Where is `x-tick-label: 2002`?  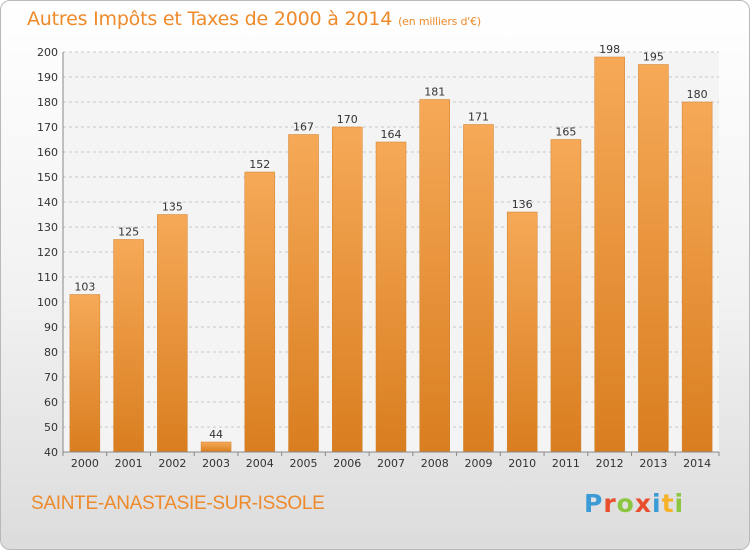 x-tick-label: 2002 is located at coordinates (172, 463).